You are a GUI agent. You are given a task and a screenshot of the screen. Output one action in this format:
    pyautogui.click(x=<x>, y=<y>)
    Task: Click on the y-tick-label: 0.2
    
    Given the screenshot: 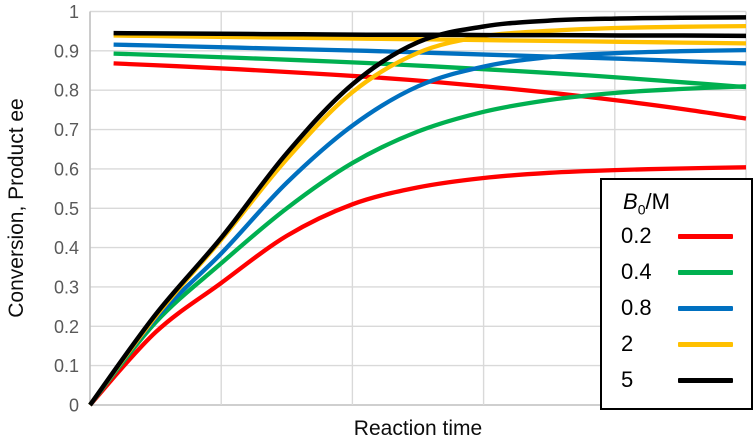 What is the action you would take?
    pyautogui.click(x=66, y=327)
    